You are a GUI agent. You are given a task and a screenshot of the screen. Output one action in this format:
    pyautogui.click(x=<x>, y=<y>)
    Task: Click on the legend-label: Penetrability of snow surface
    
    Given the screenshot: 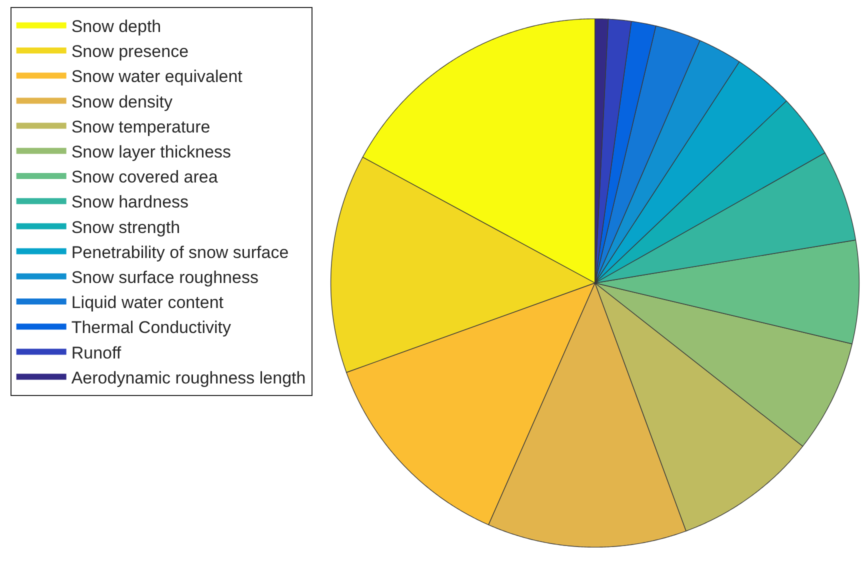 What is the action you would take?
    pyautogui.click(x=180, y=252)
    